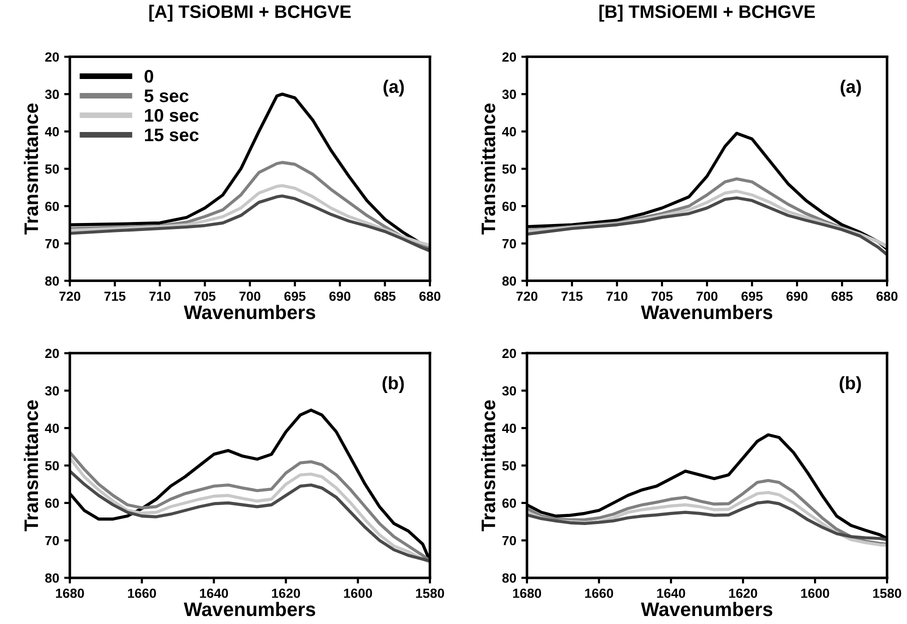 The height and width of the screenshot is (624, 907). Describe the element at coordinates (707, 13) in the screenshot. I see `chart-title: [B] TMSiOEMI + BCHGVE` at that location.